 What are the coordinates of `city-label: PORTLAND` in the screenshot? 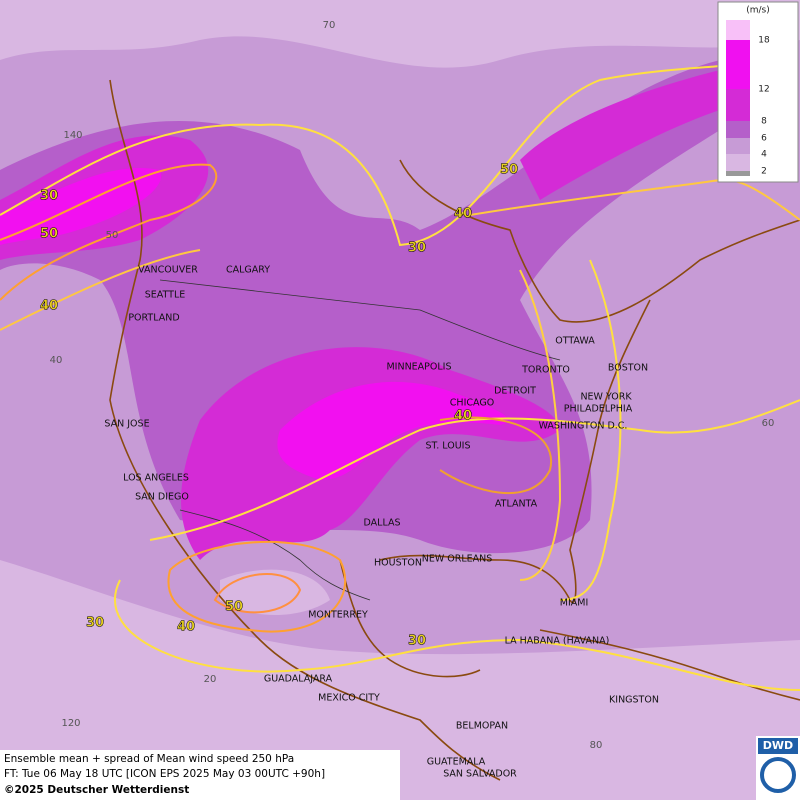 It's located at (153, 318).